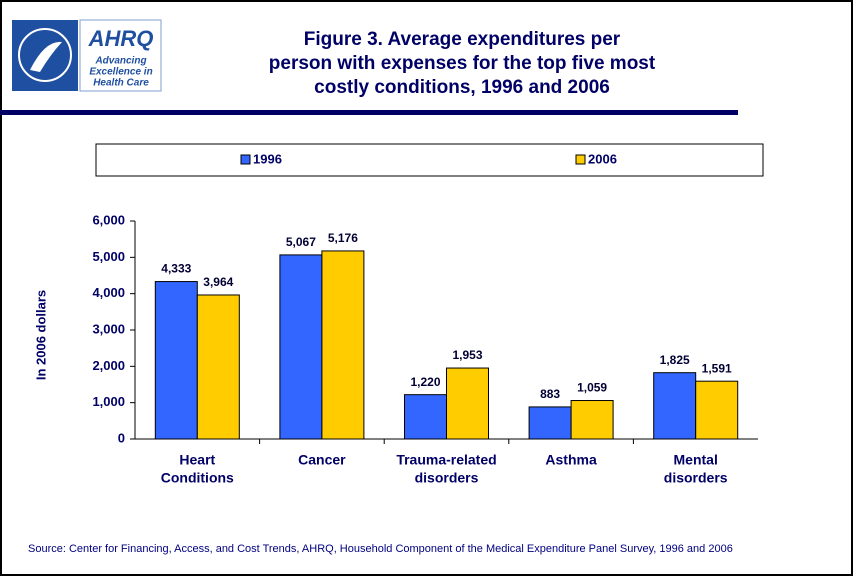  Describe the element at coordinates (462, 39) in the screenshot. I see `chart-title: Figure 3. Average expenditures per` at that location.